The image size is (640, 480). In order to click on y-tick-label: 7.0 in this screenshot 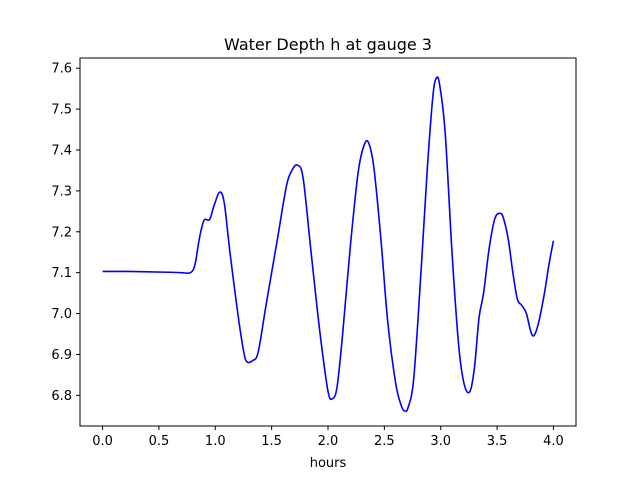, I will do `click(61, 314)`.